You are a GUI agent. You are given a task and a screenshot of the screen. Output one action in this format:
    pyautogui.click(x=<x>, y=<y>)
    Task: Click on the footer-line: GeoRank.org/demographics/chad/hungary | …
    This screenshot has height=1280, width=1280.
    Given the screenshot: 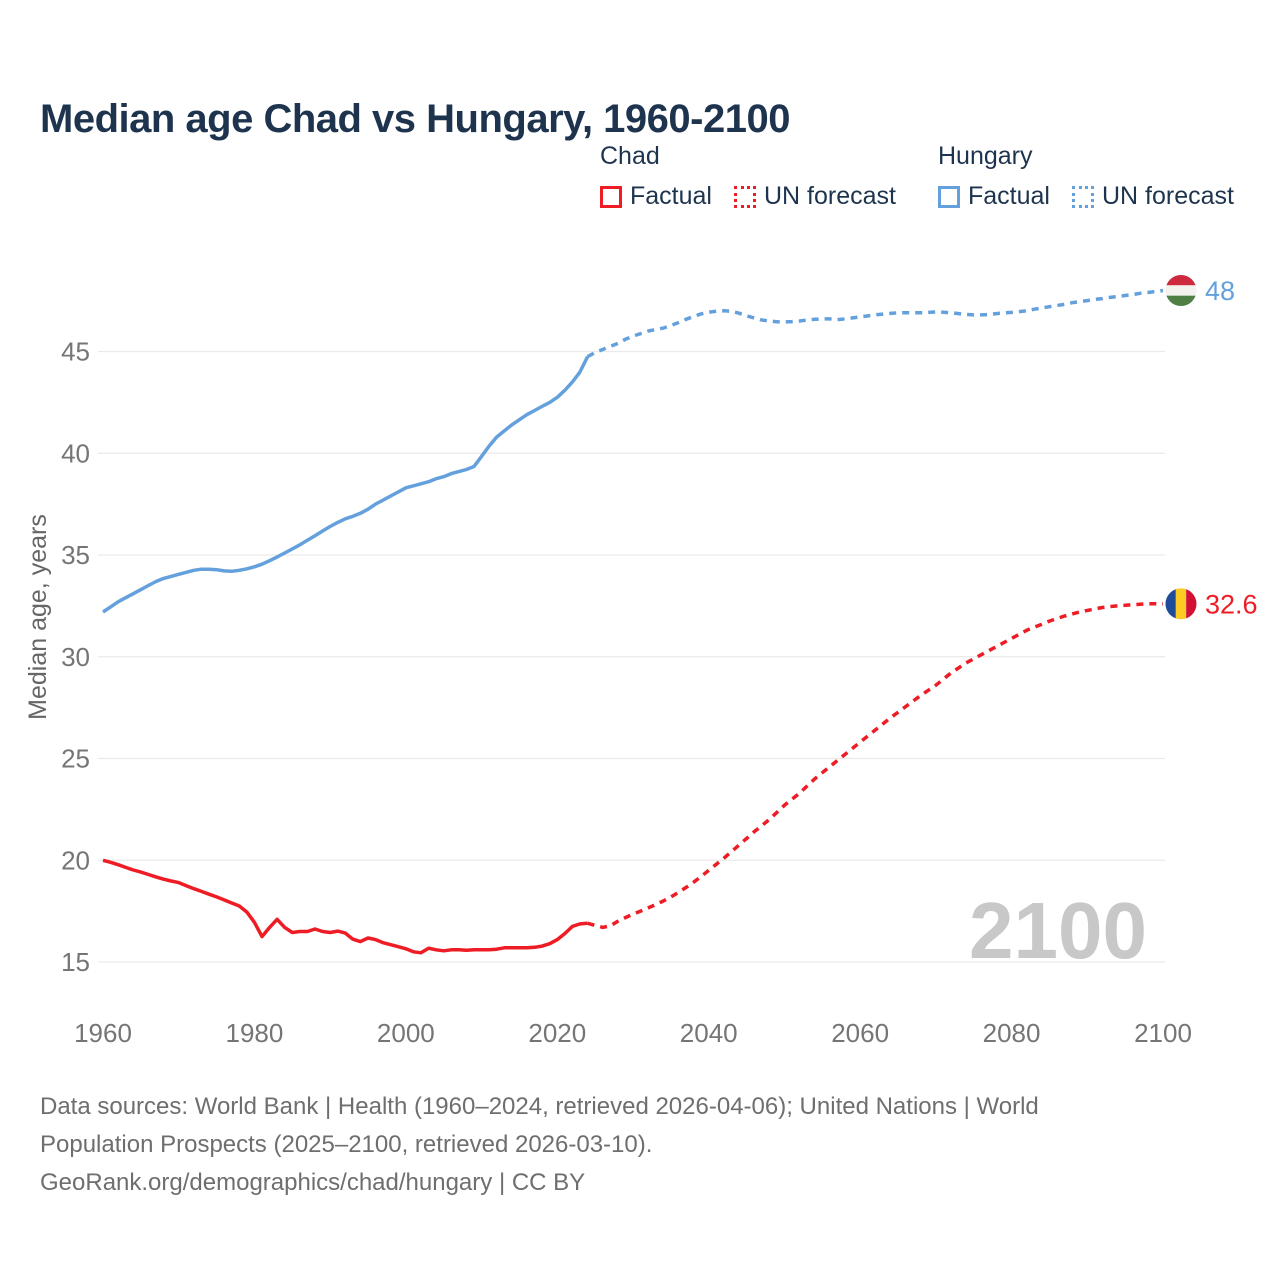 What is the action you would take?
    pyautogui.click(x=313, y=1182)
    